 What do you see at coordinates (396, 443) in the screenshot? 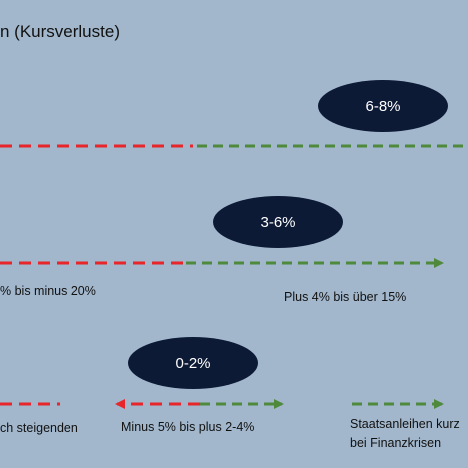
I see `label-low-right-2: bei Finanzkrisen` at bounding box center [396, 443].